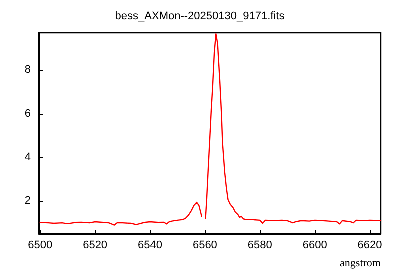  Describe the element at coordinates (315, 246) in the screenshot. I see `x-tick-label: 6600` at that location.